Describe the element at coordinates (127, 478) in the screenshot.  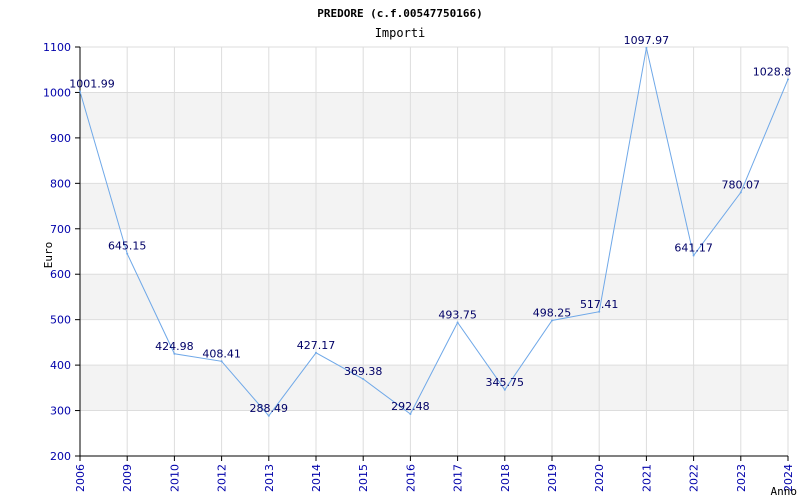
I see `x-tick-label: 2009` at that location.